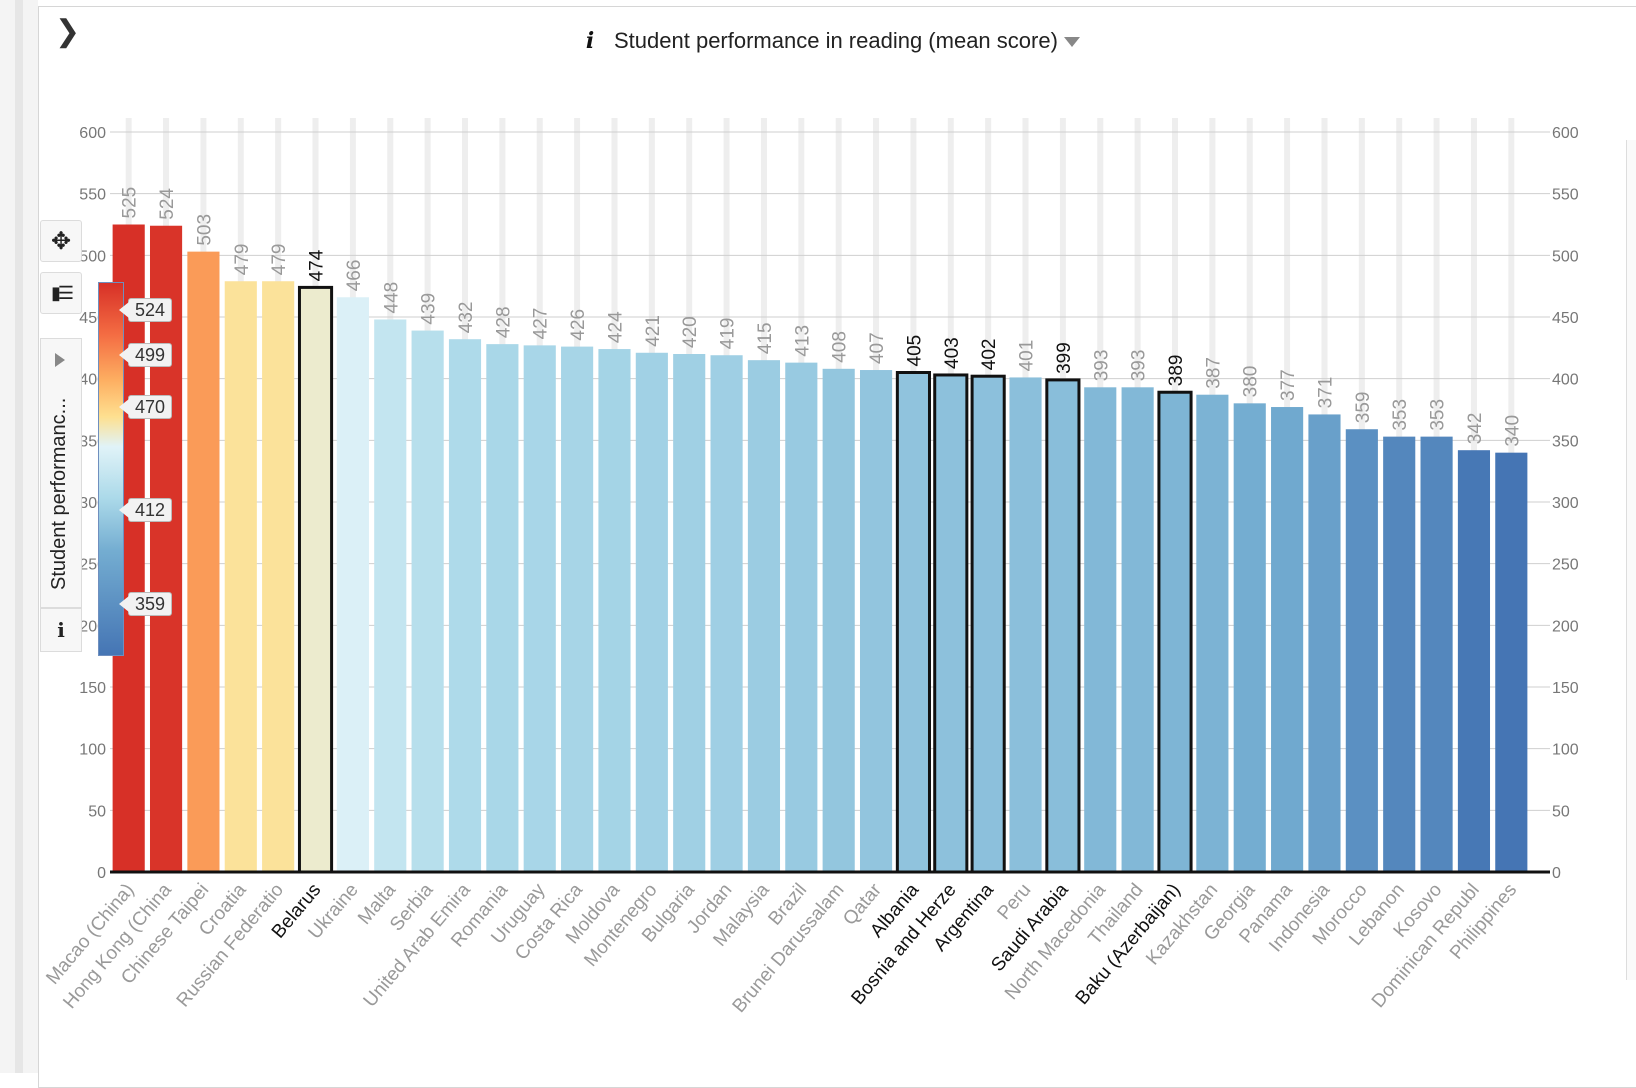 The height and width of the screenshot is (1088, 1636). Describe the element at coordinates (989, 354) in the screenshot. I see `data-label: 402` at that location.